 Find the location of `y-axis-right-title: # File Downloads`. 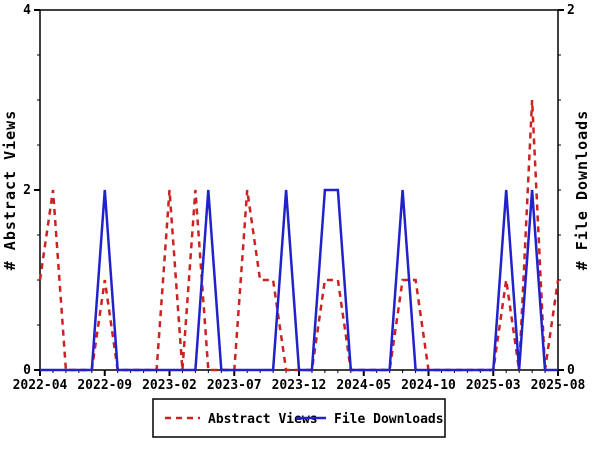

y-axis-right-title: # File Downloads is located at coordinates (582, 190).